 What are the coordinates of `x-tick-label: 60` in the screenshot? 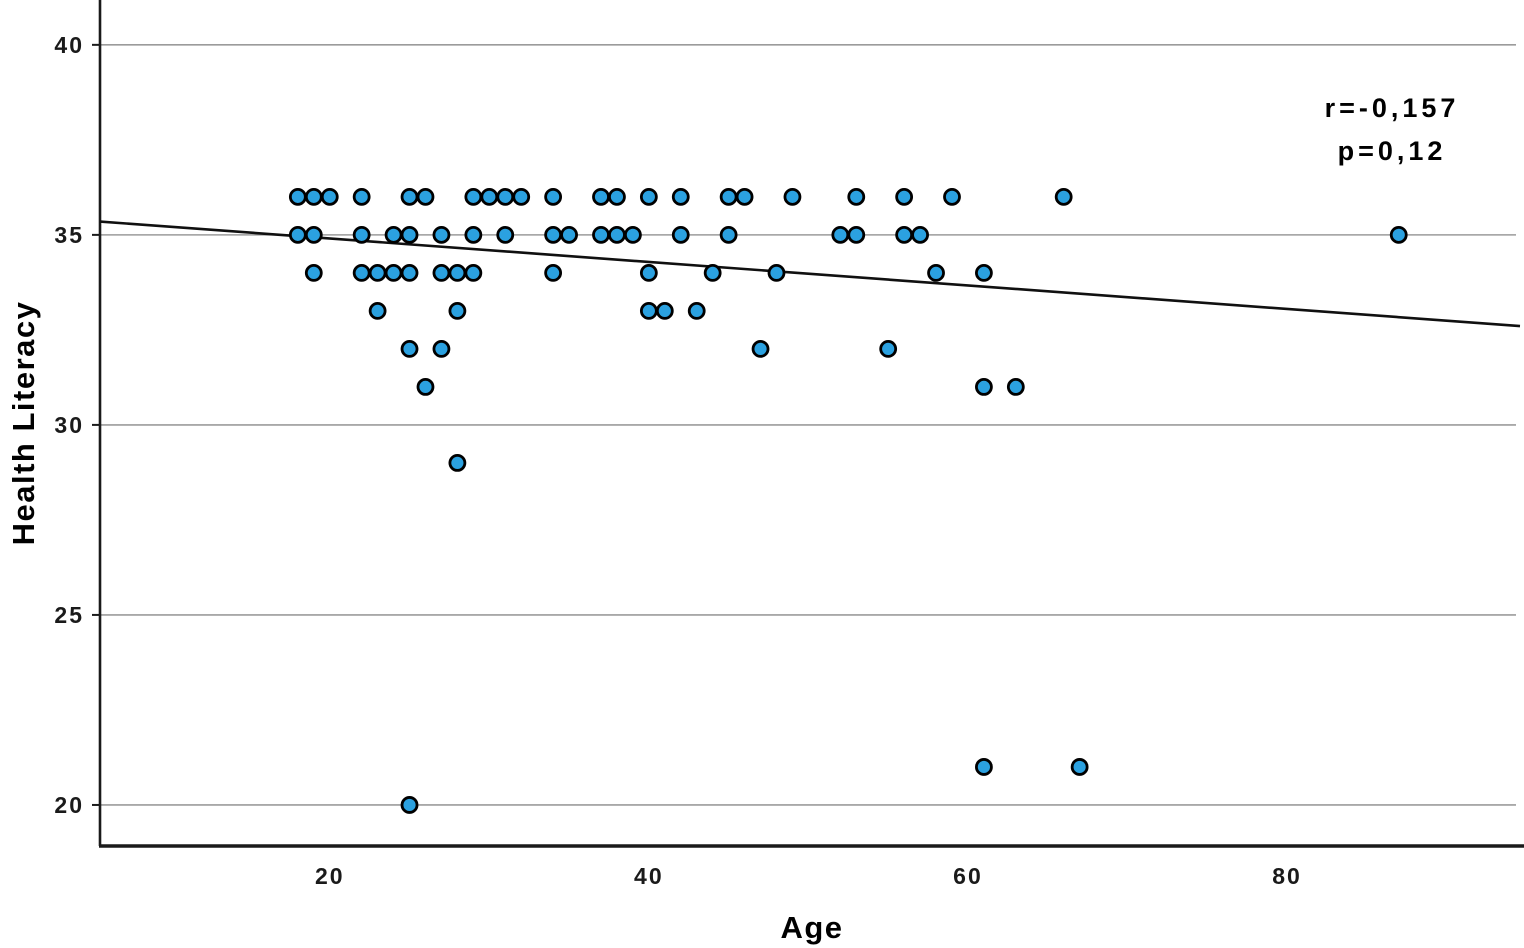 It's located at (968, 876).